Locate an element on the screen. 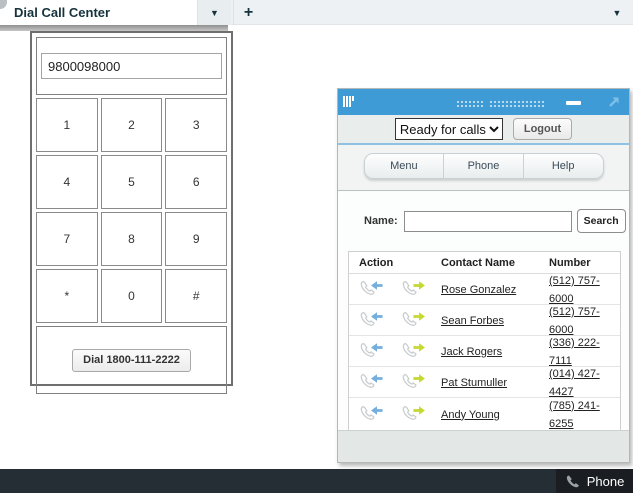  dialpad-input-box is located at coordinates (131, 66).